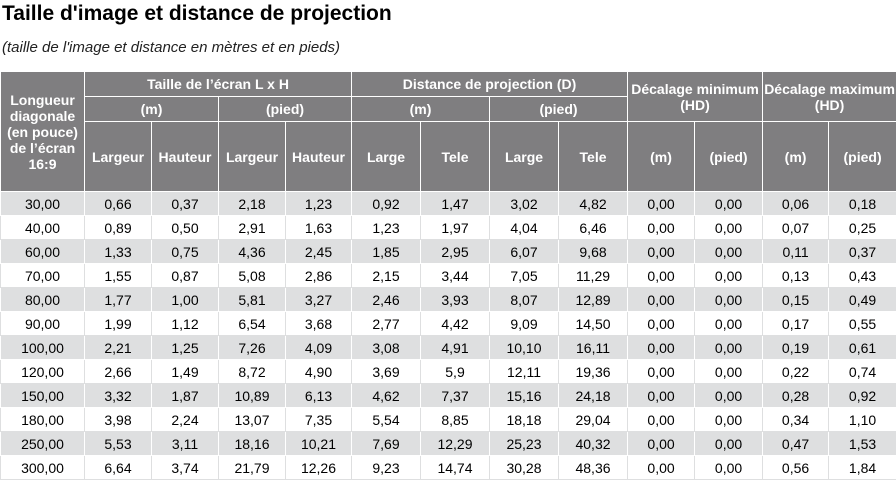 This screenshot has width=896, height=482. I want to click on table-cell: 1,63, so click(318, 227).